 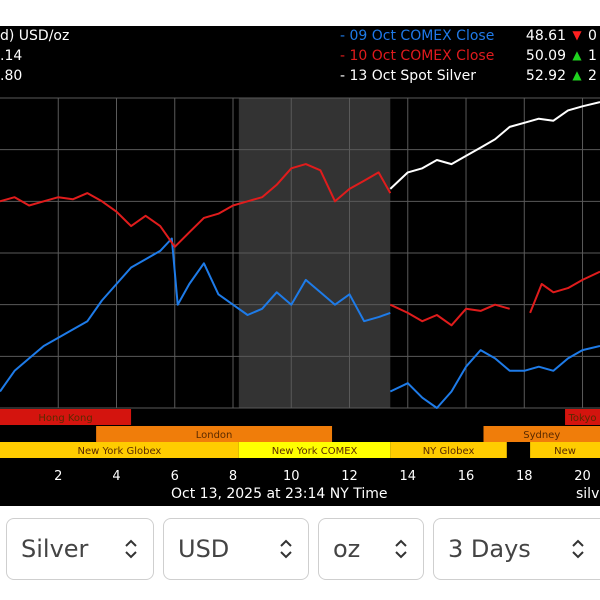 What do you see at coordinates (489, 549) in the screenshot?
I see `range-select-value: 3 Days` at bounding box center [489, 549].